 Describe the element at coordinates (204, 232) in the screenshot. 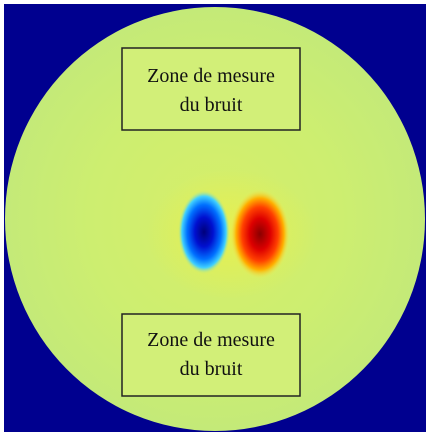

I see `blue-lobe` at that location.